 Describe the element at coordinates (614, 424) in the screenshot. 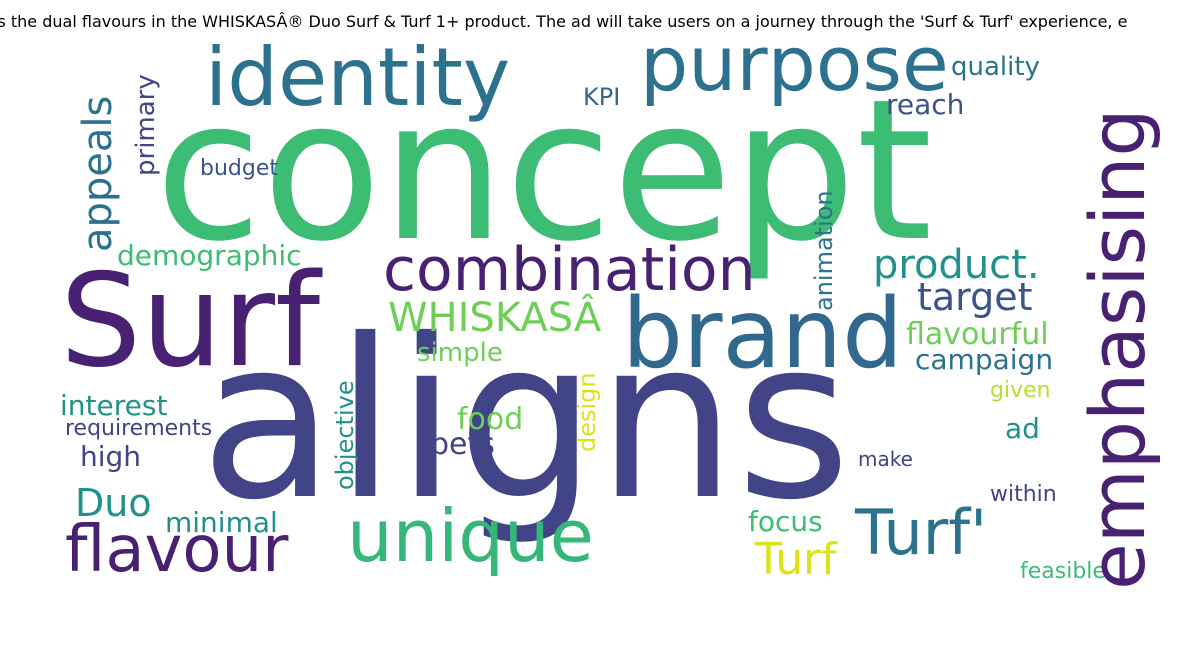

I see `word-design: design` at that location.